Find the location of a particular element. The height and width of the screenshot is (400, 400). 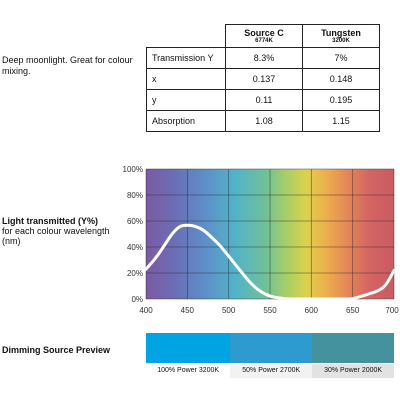

x-tick-label: 500 is located at coordinates (229, 310).